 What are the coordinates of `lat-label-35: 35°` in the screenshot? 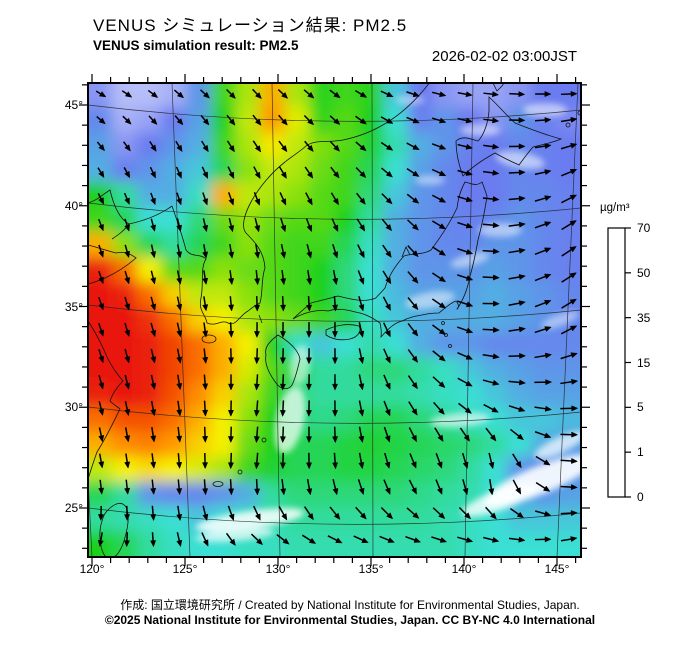 It's located at (73, 306).